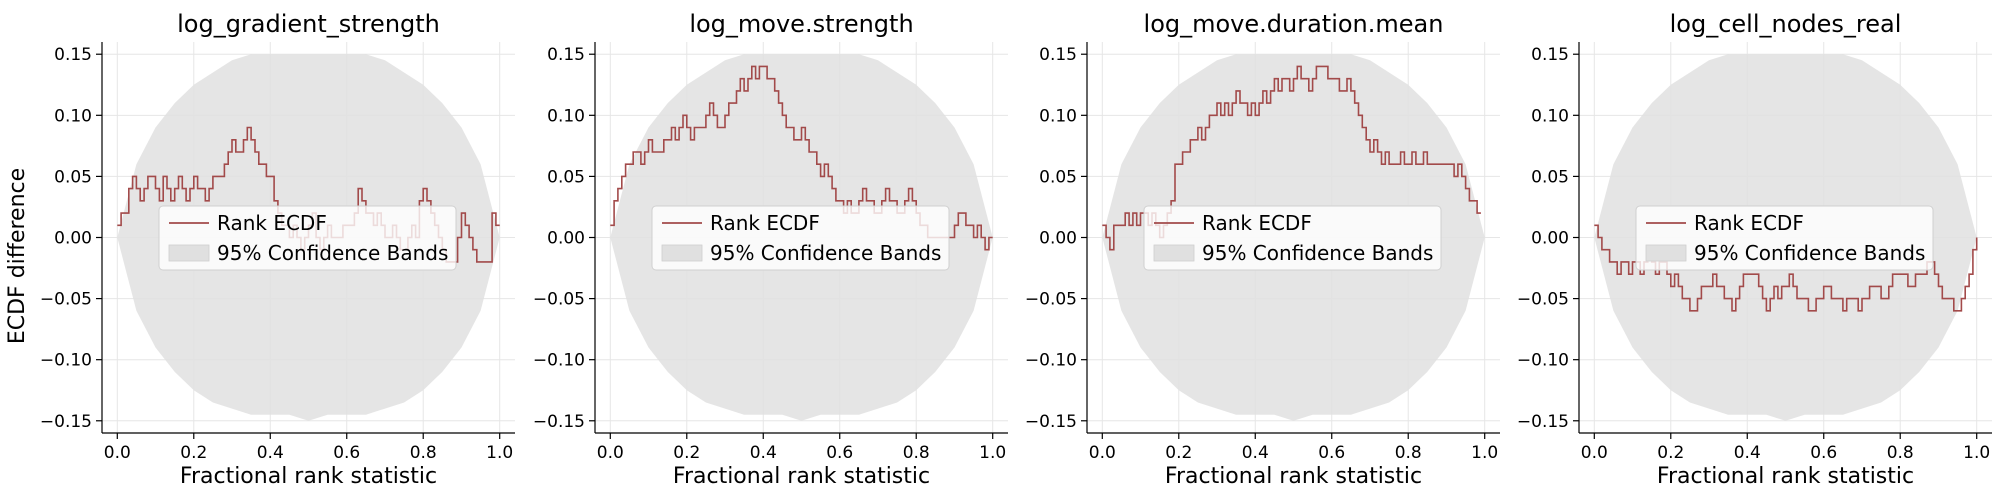 The width and height of the screenshot is (2000, 500). I want to click on chart-title: log_cell_nodes_real, so click(1786, 24).